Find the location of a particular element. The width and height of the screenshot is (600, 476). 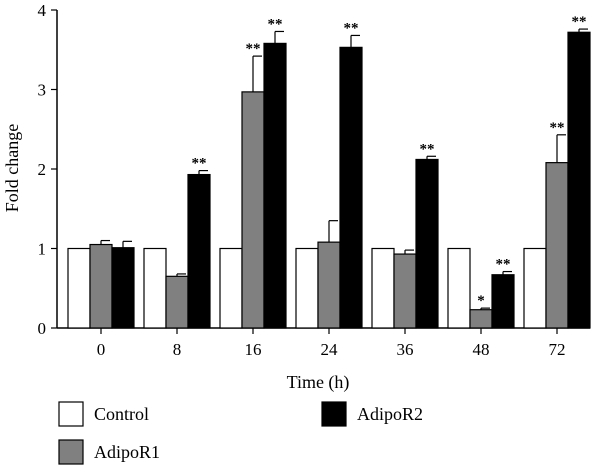

legend-label-control: Control is located at coordinates (121, 414).